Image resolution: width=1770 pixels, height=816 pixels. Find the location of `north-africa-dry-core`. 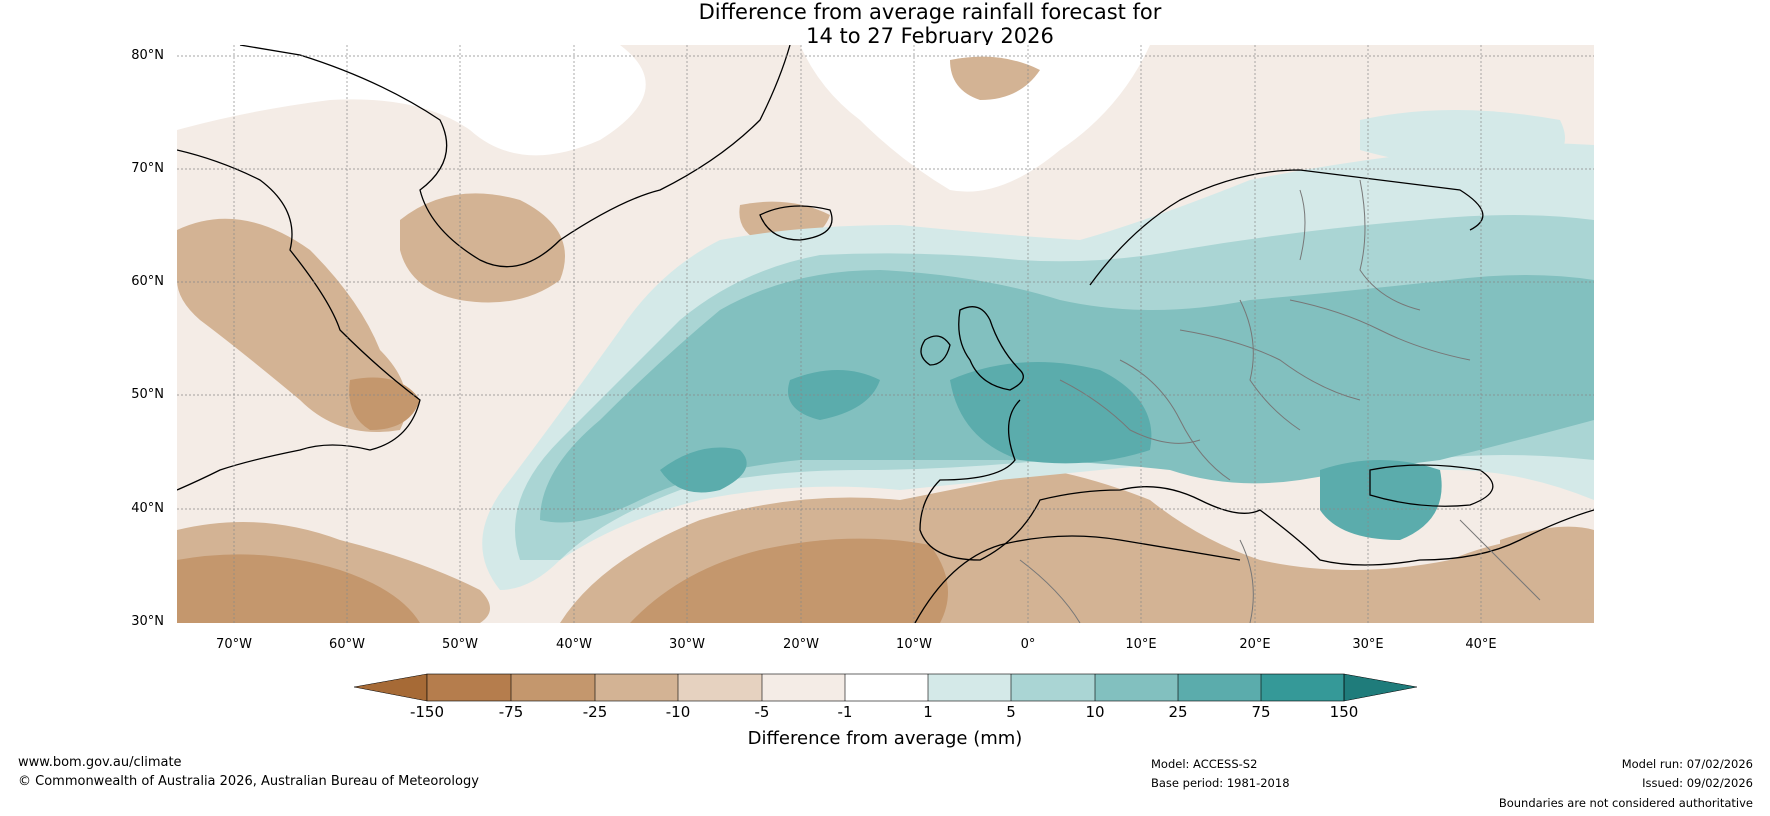

north-africa-dry-core is located at coordinates (789, 580).